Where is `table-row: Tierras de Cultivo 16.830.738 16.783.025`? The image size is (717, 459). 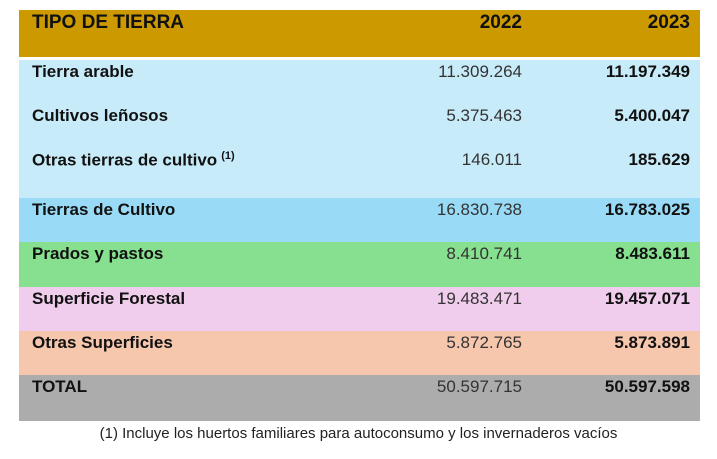 table-row: Tierras de Cultivo 16.830.738 16.783.025 is located at coordinates (359, 220).